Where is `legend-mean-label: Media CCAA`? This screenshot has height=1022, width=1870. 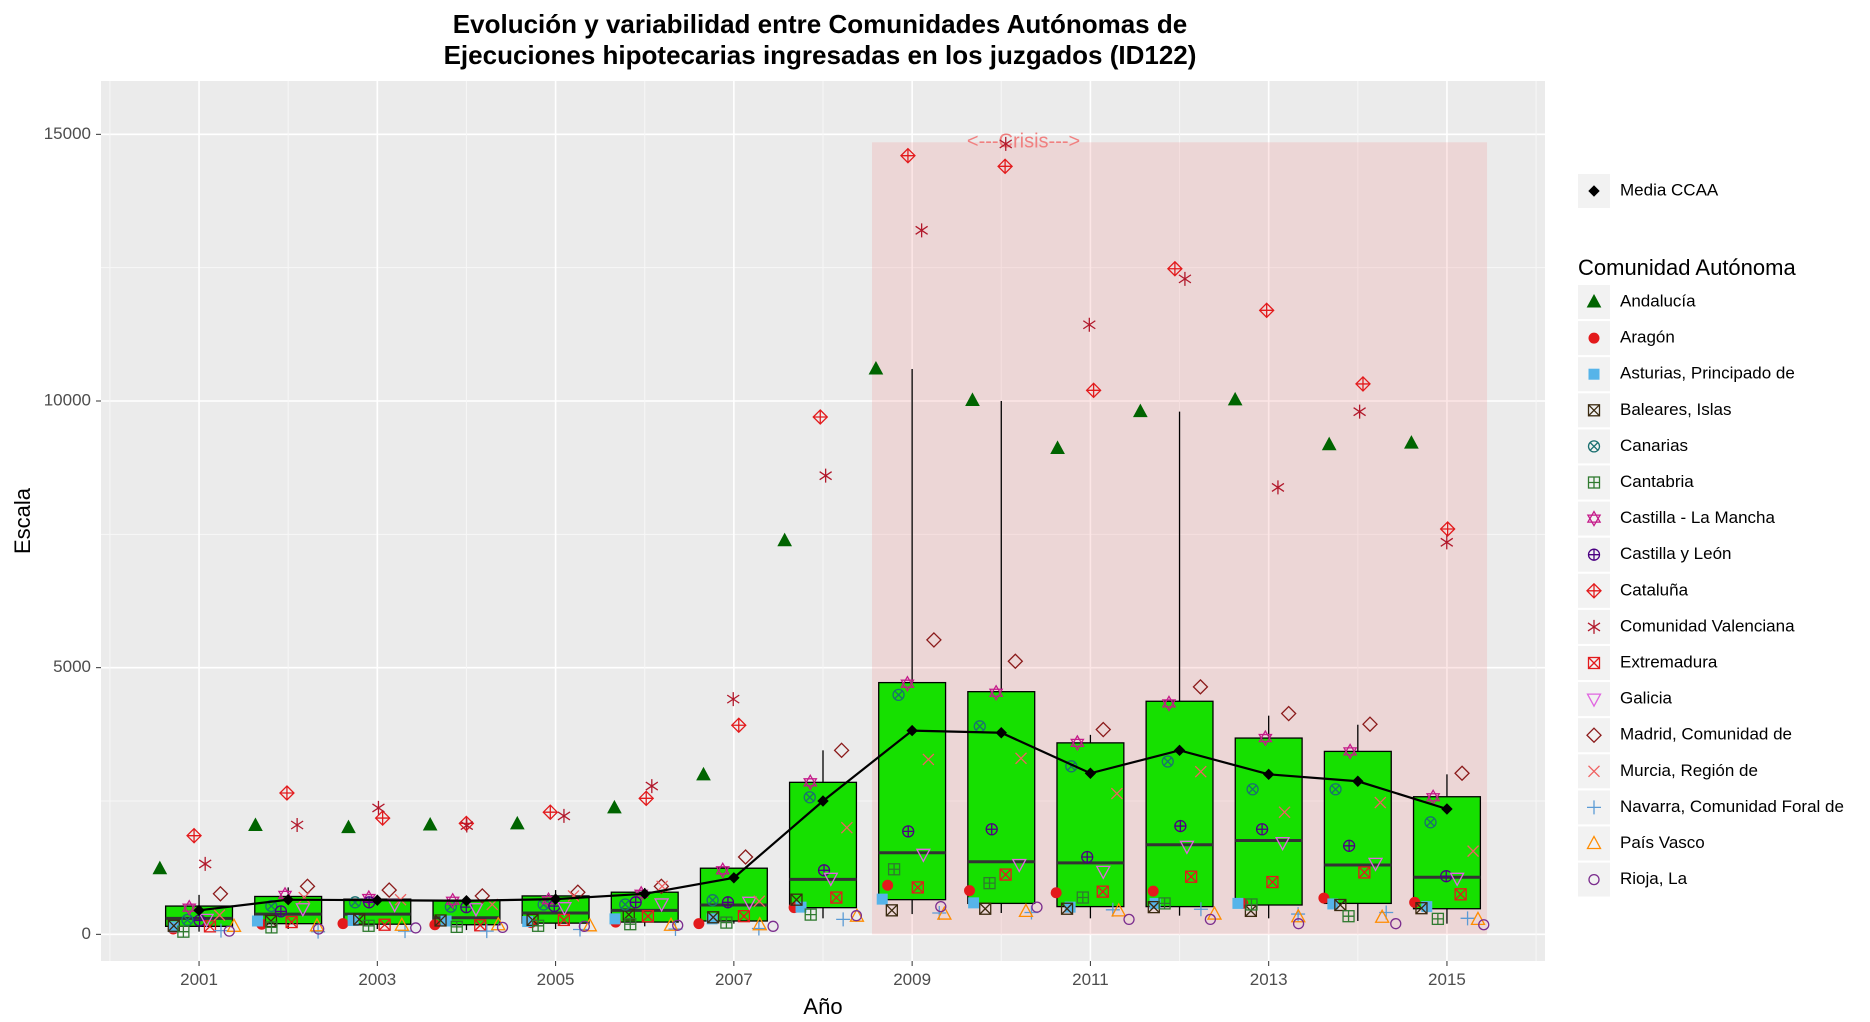 legend-mean-label: Media CCAA is located at coordinates (1669, 189).